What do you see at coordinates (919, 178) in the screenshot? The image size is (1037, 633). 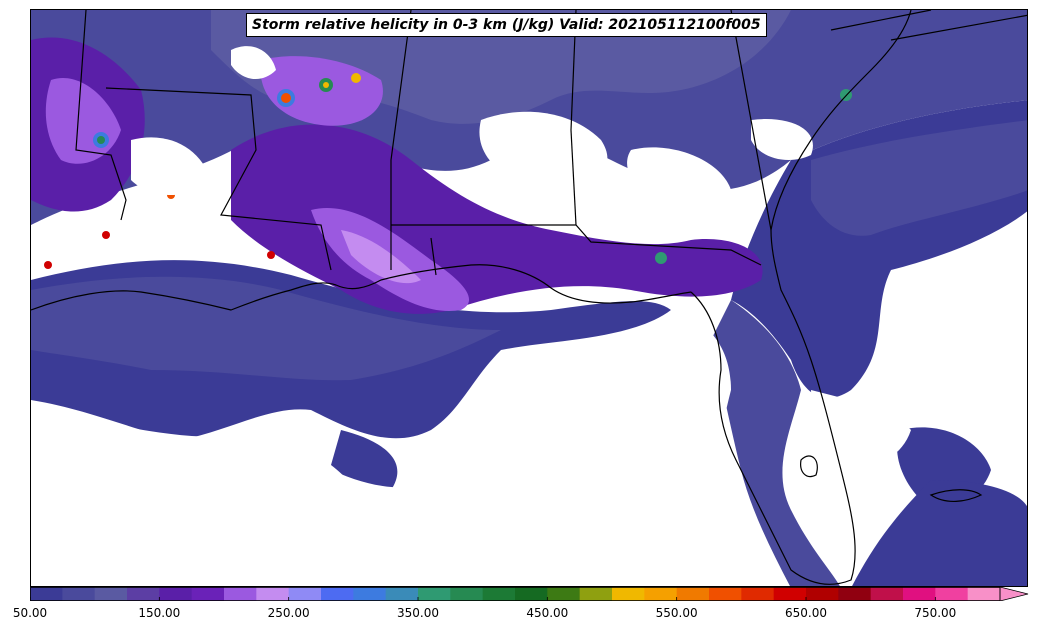 I see `helicity-region-atlantic-mid` at bounding box center [919, 178].